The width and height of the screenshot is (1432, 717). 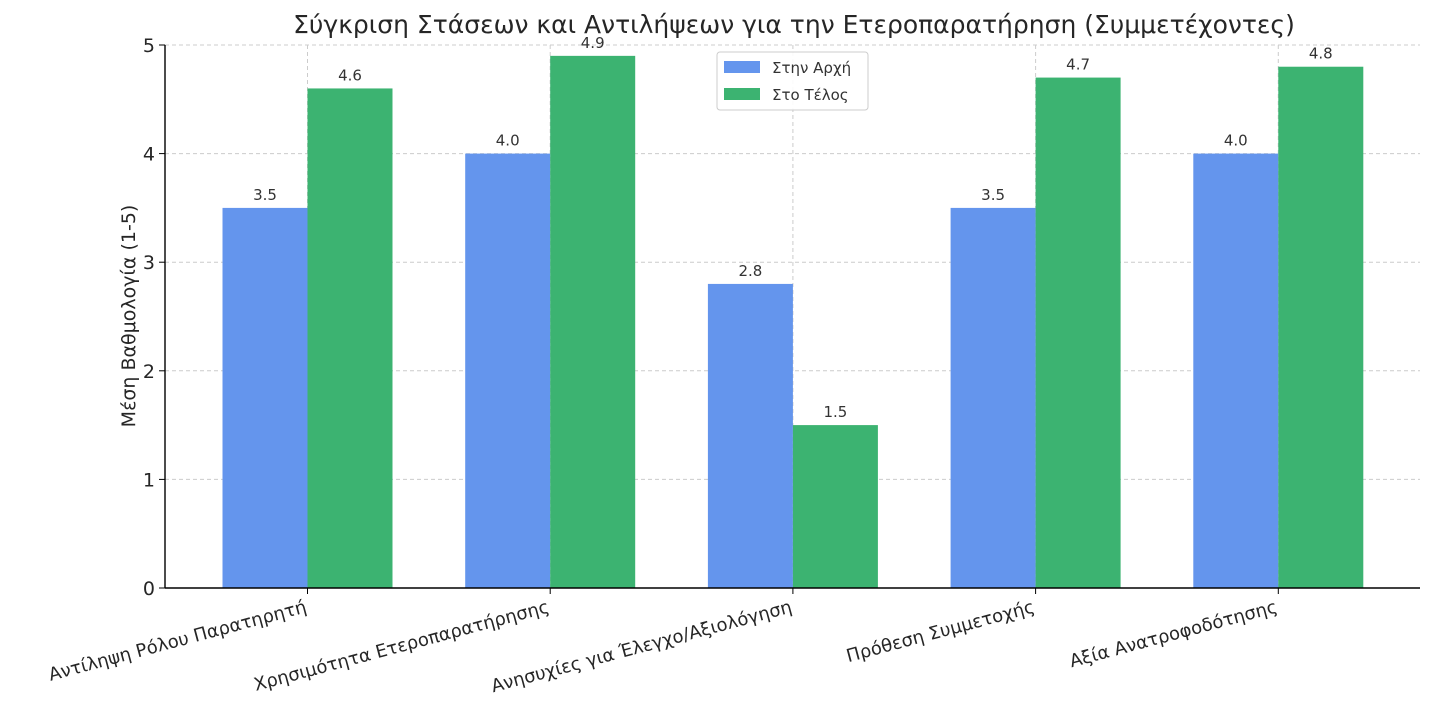 What do you see at coordinates (810, 95) in the screenshot?
I see `legend-label-end: Στο Τέλος` at bounding box center [810, 95].